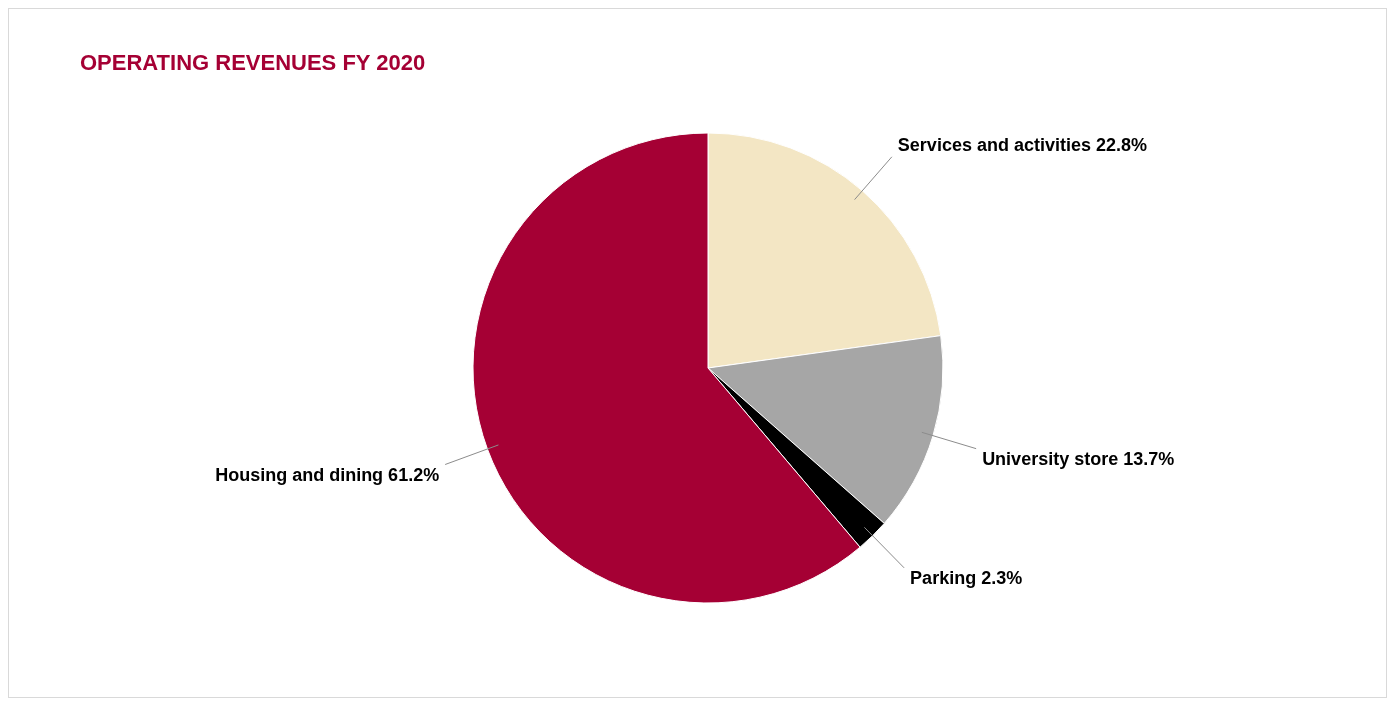  I want to click on slice-label: Housing and dining 61.2%, so click(327, 474).